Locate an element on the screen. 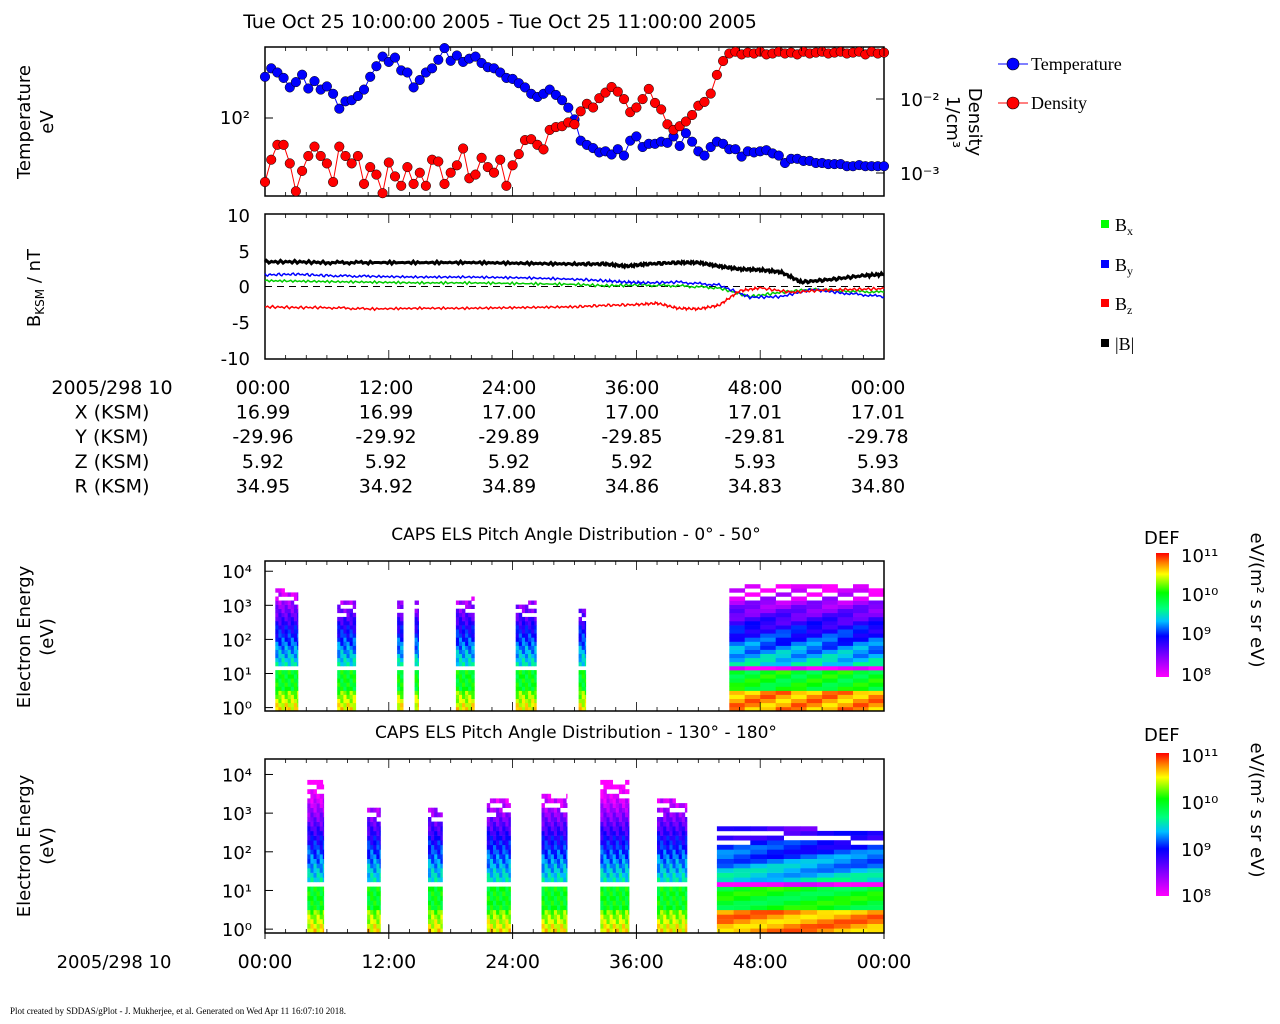 Image resolution: width=1280 pixels, height=1024 pixels. btot-legend-label: |B| is located at coordinates (1124, 344).